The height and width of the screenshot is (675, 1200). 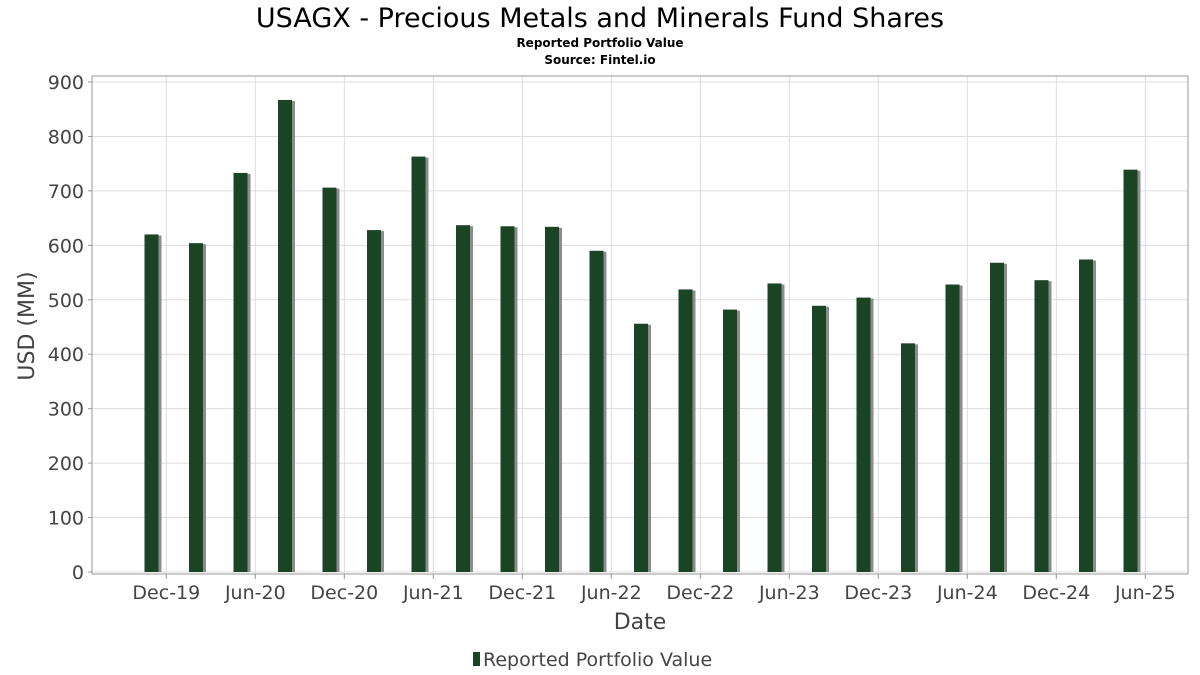 I want to click on legend: Reported Portfolio Value, so click(x=592, y=660).